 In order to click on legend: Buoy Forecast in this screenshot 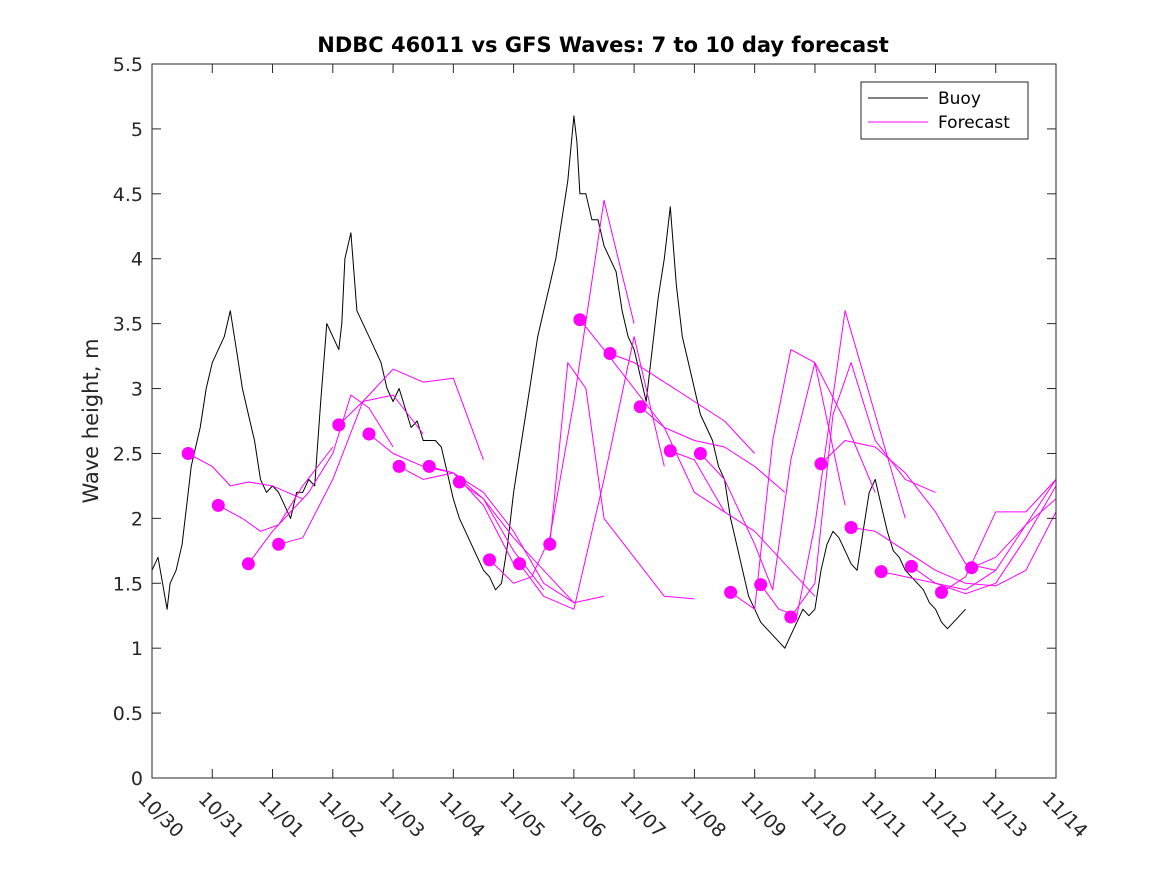, I will do `click(944, 110)`.